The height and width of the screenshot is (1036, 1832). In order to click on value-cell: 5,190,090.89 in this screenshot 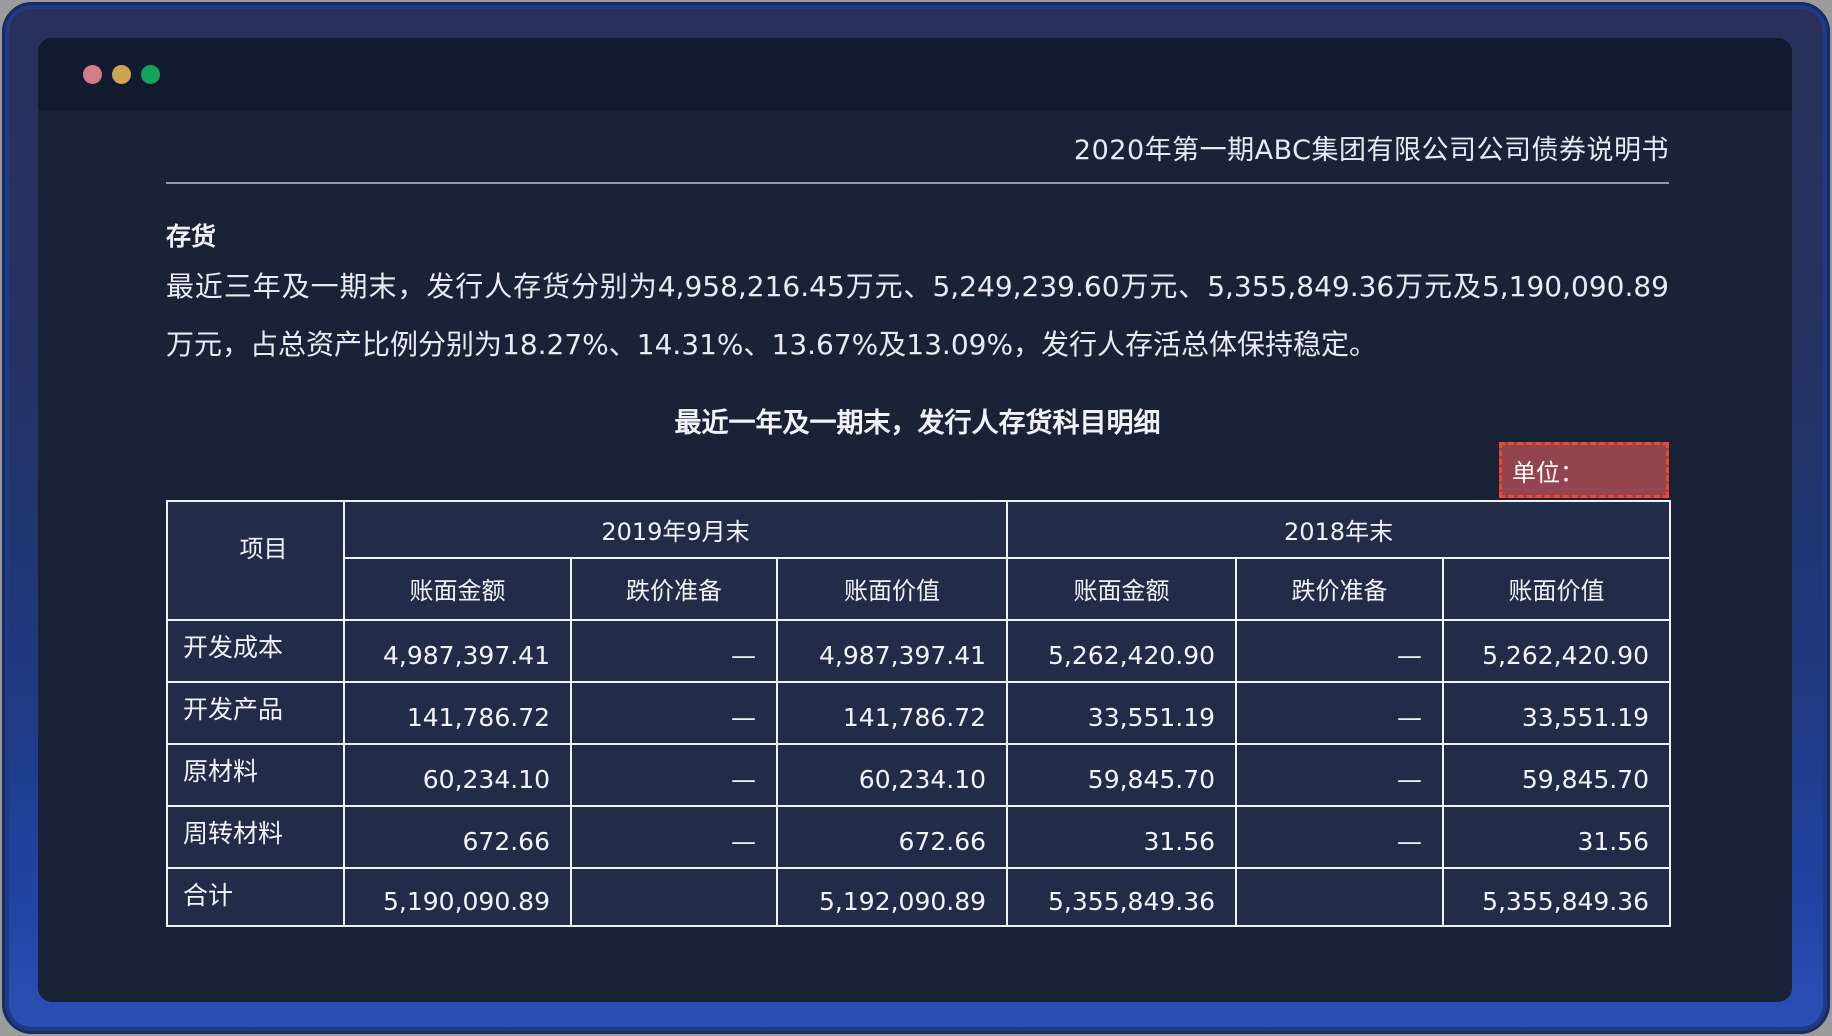, I will do `click(457, 897)`.